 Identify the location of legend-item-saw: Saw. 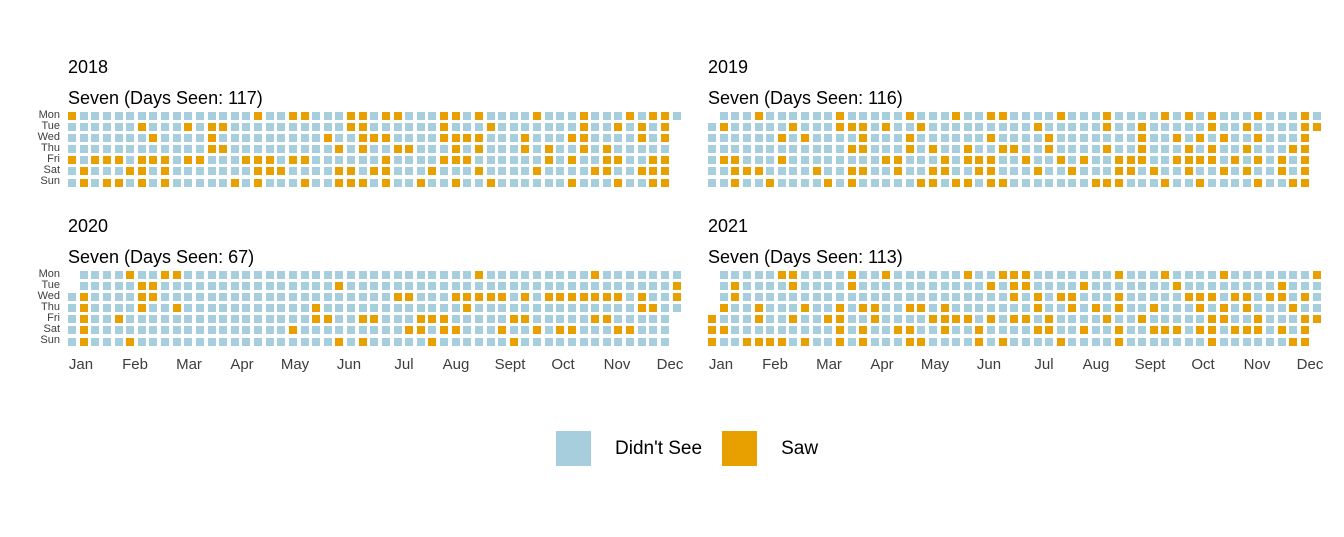
(770, 448).